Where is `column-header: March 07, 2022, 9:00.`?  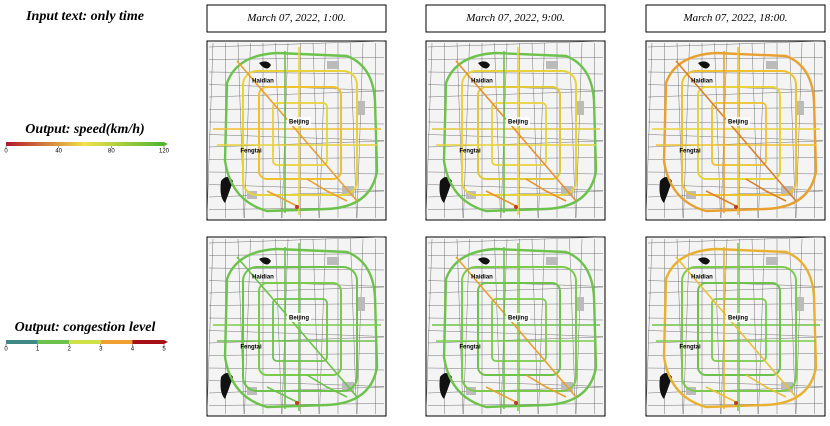
column-header: March 07, 2022, 9:00. is located at coordinates (515, 18).